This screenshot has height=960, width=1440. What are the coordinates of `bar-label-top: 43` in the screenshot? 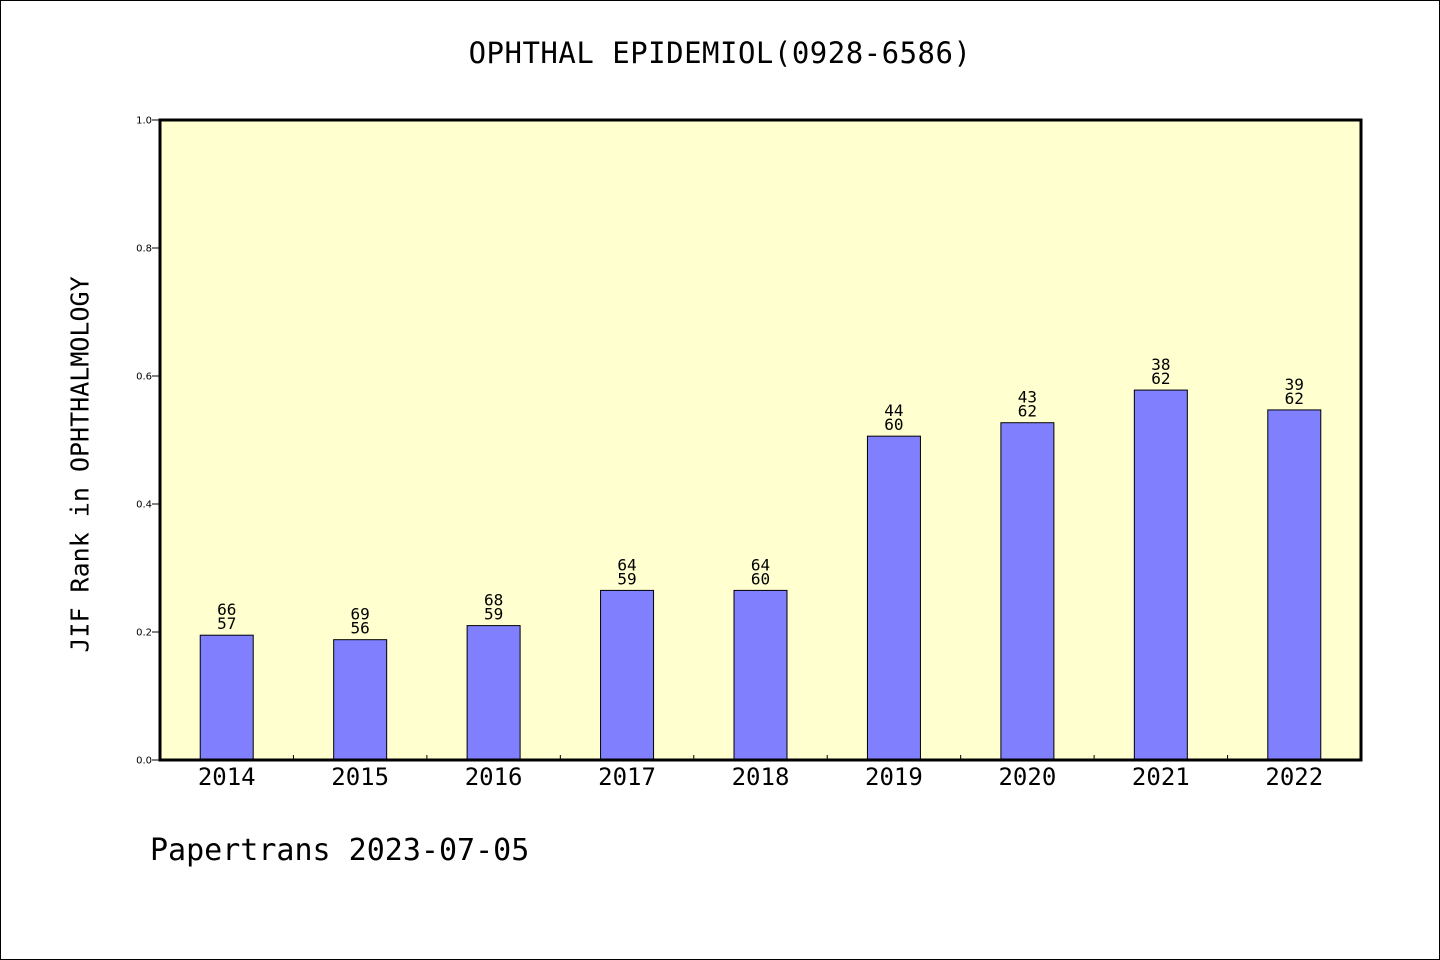 It's located at (1027, 397).